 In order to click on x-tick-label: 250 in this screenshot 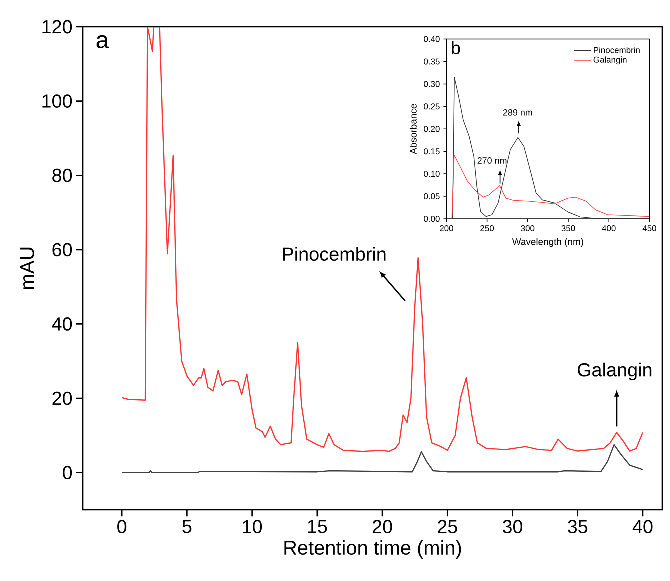, I will do `click(487, 228)`.